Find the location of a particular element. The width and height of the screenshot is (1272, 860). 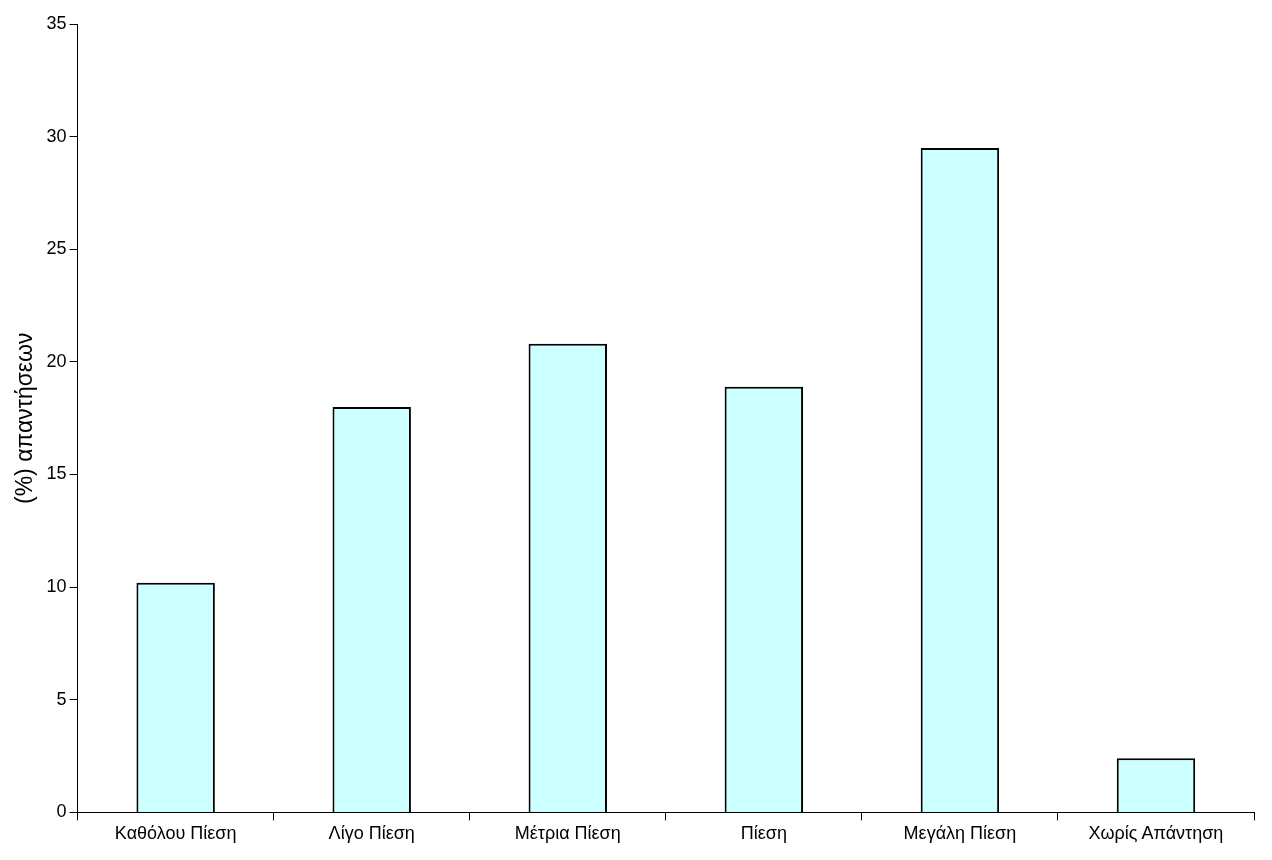

y-tick-label: 30 is located at coordinates (56, 135).